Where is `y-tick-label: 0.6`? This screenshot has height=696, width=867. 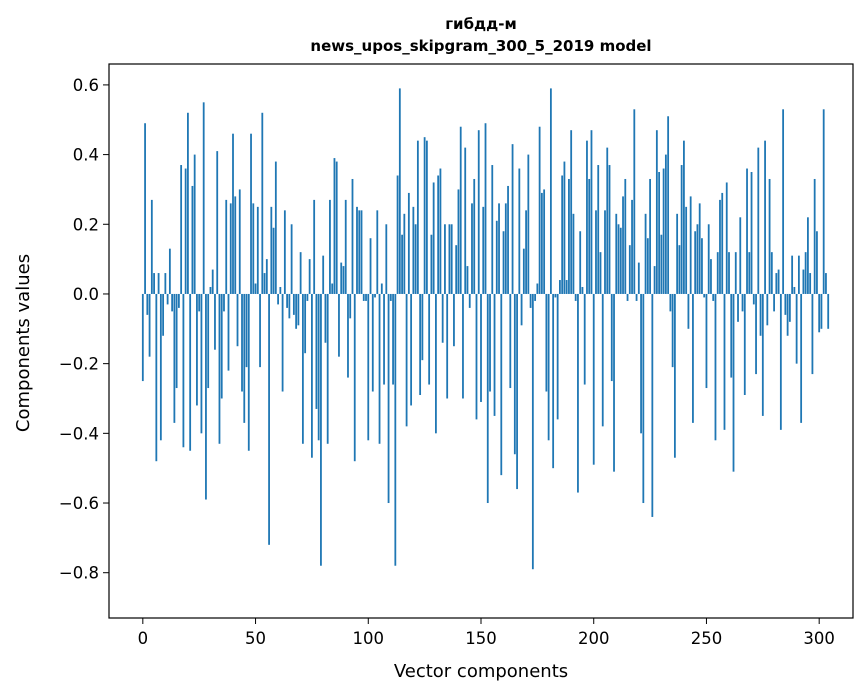 y-tick-label: 0.6 is located at coordinates (86, 85).